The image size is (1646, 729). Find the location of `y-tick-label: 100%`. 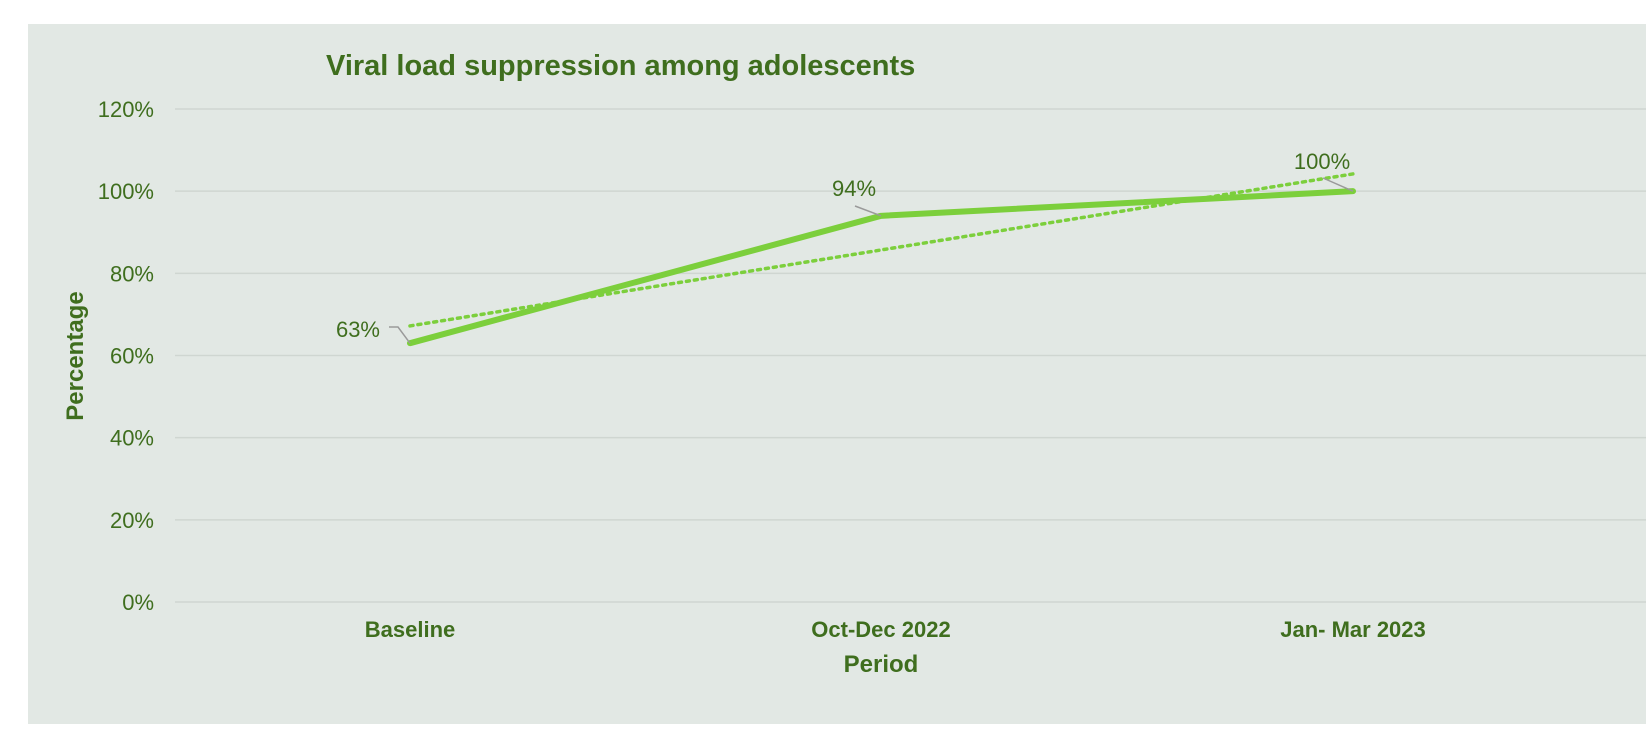

y-tick-label: 100% is located at coordinates (126, 191).